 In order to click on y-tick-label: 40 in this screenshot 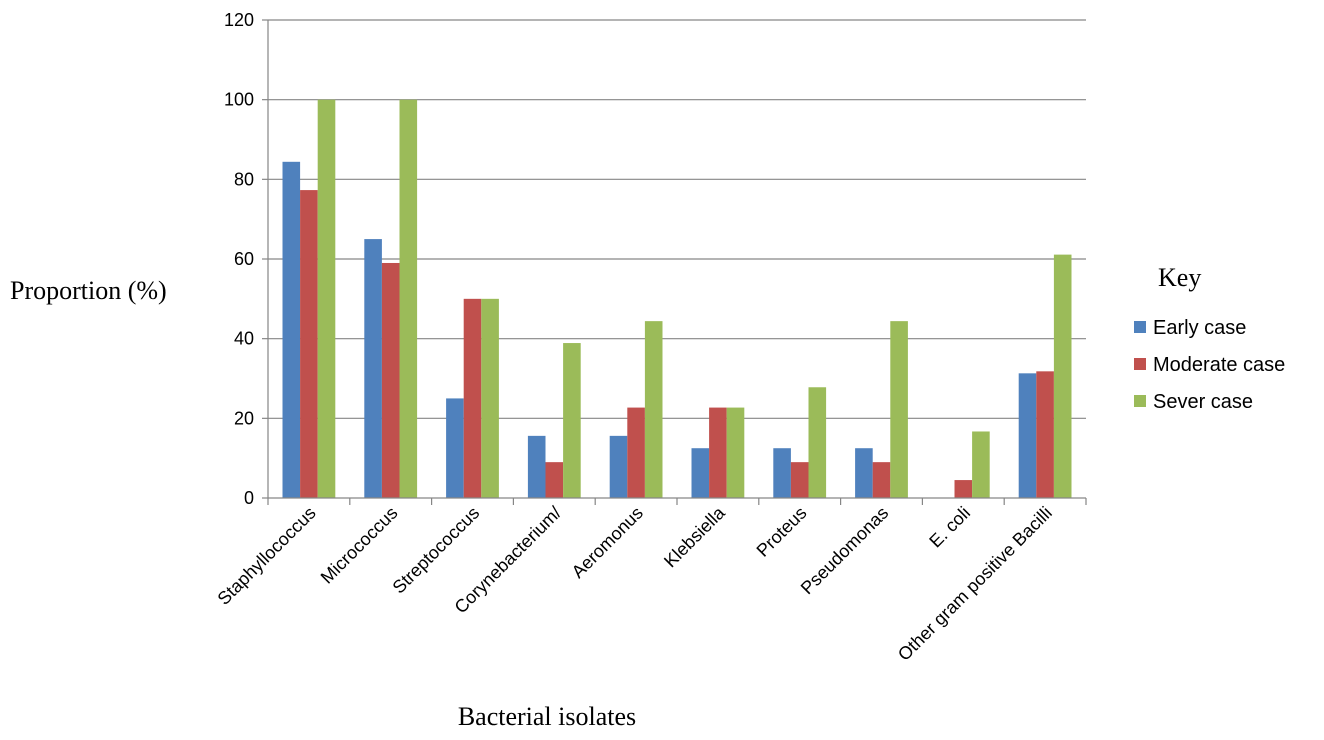, I will do `click(244, 339)`.